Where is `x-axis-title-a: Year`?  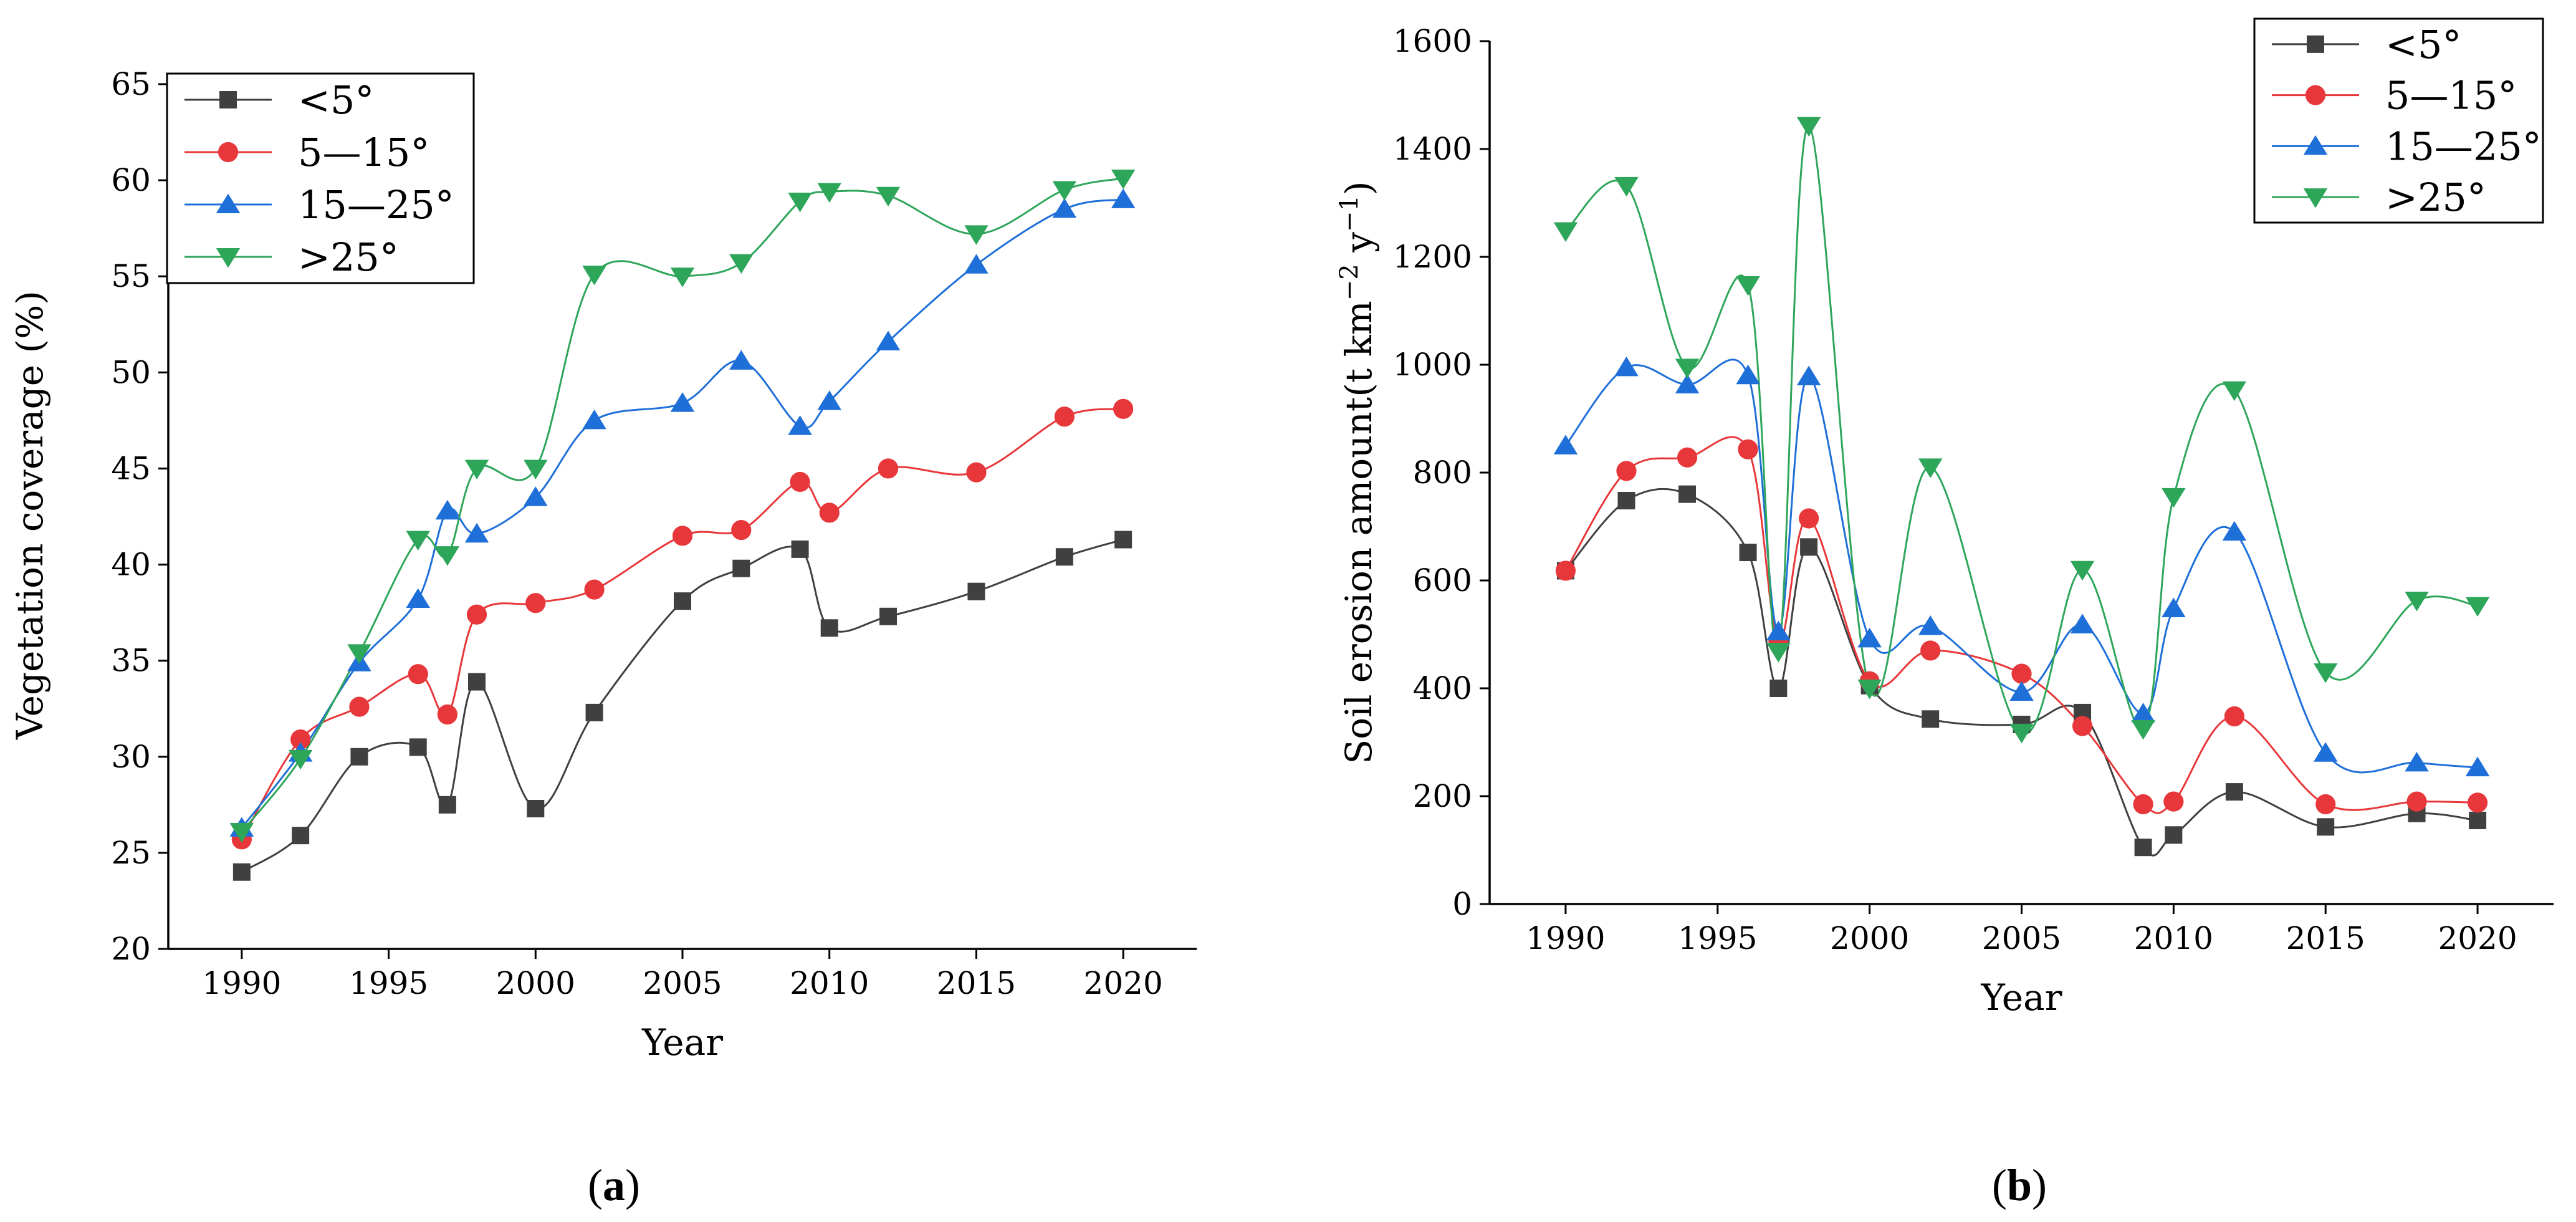 x-axis-title-a: Year is located at coordinates (682, 1042).